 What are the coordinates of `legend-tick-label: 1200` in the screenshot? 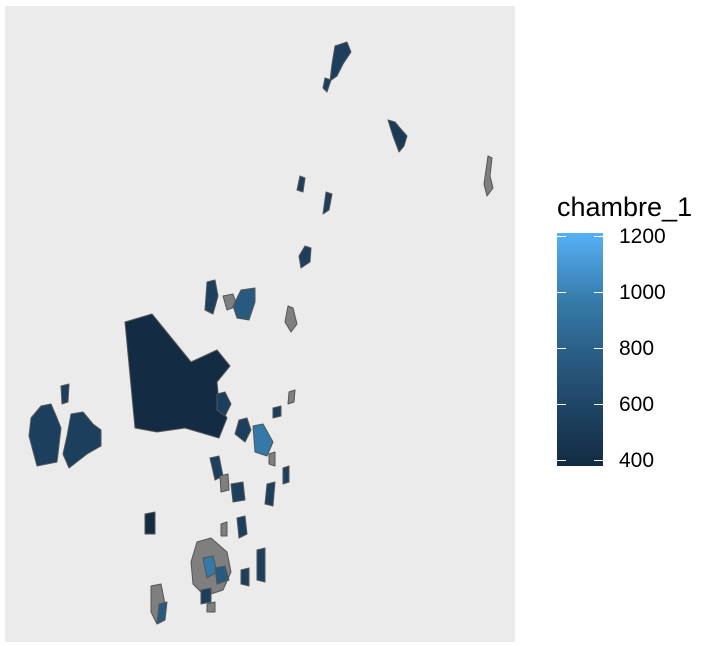 It's located at (642, 236).